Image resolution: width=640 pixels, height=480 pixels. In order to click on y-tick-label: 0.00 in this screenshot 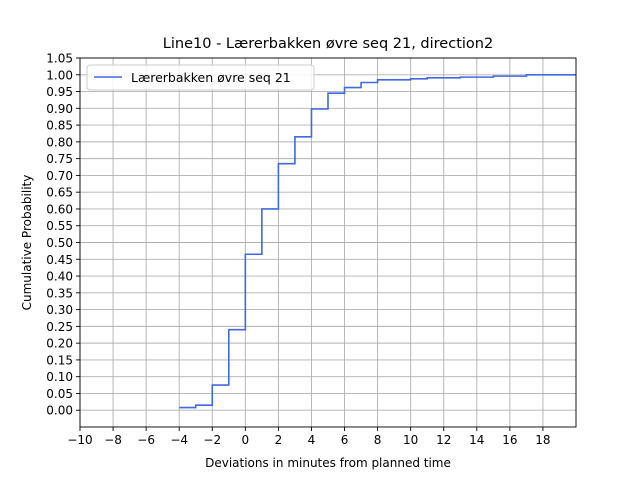, I will do `click(59, 411)`.